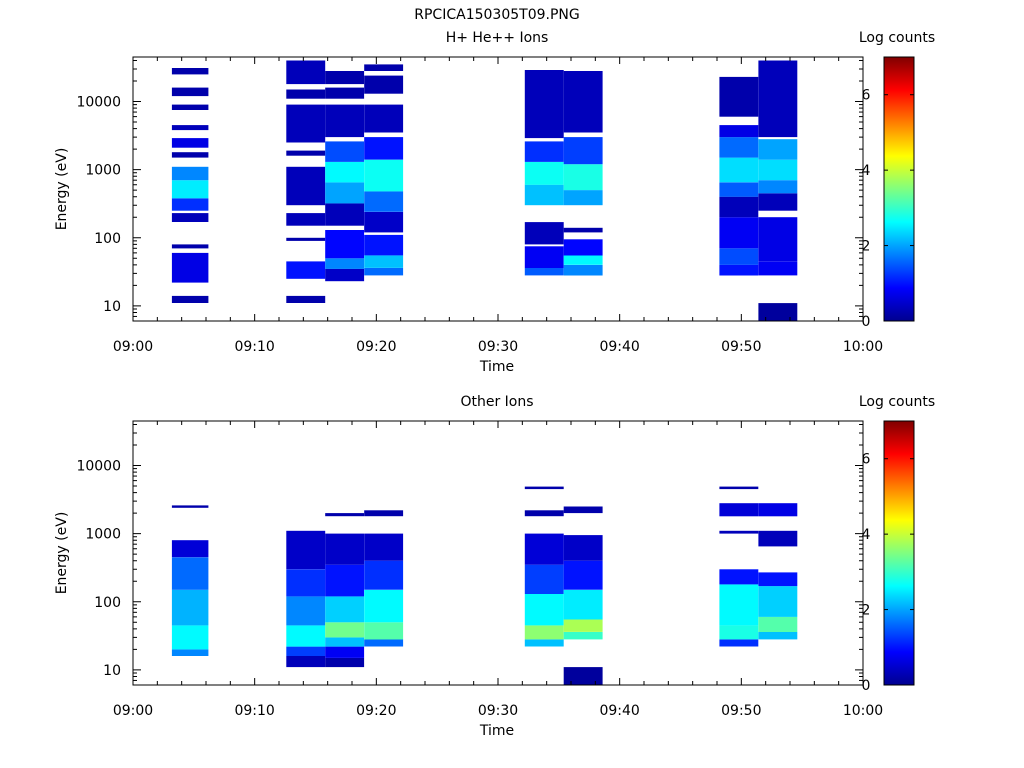 The height and width of the screenshot is (768, 1024). I want to click on x-tick-label: 09:40, so click(619, 347).